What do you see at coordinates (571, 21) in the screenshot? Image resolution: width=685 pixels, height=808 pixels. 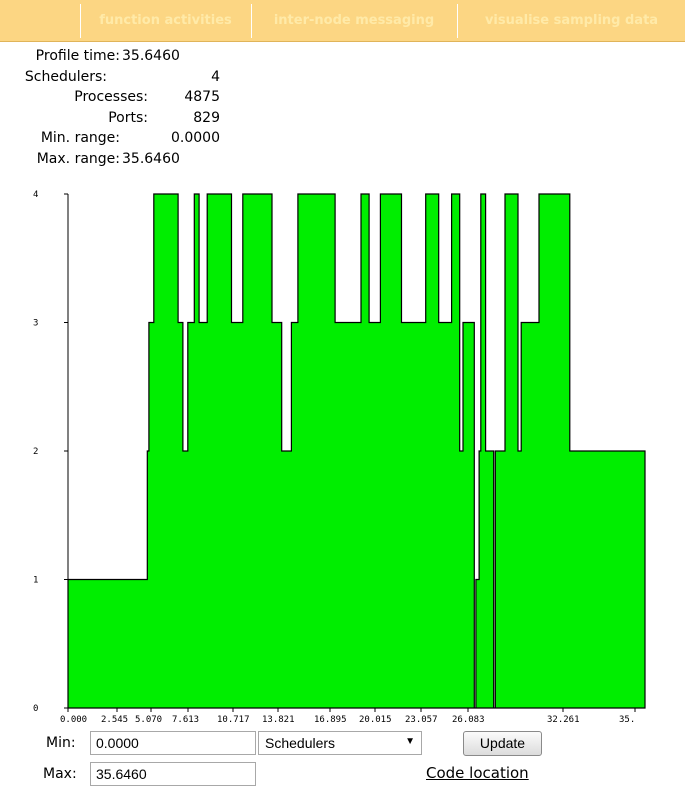 I see `tab-visualise-sampling-data: visualise sampling data` at bounding box center [571, 21].